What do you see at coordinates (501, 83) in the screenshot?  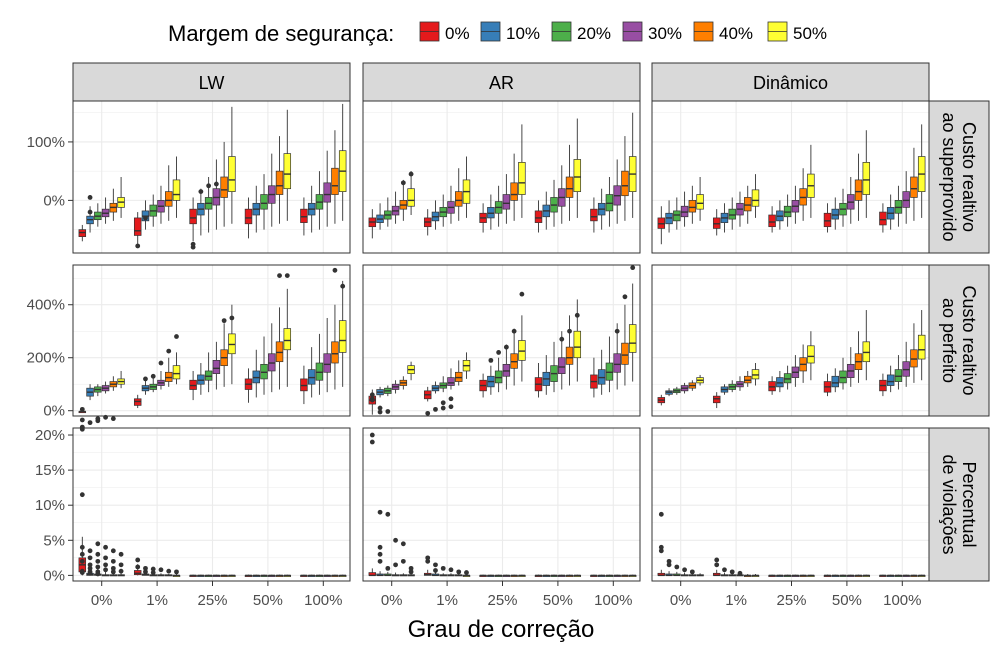 I see `column-strip-label: AR` at bounding box center [501, 83].